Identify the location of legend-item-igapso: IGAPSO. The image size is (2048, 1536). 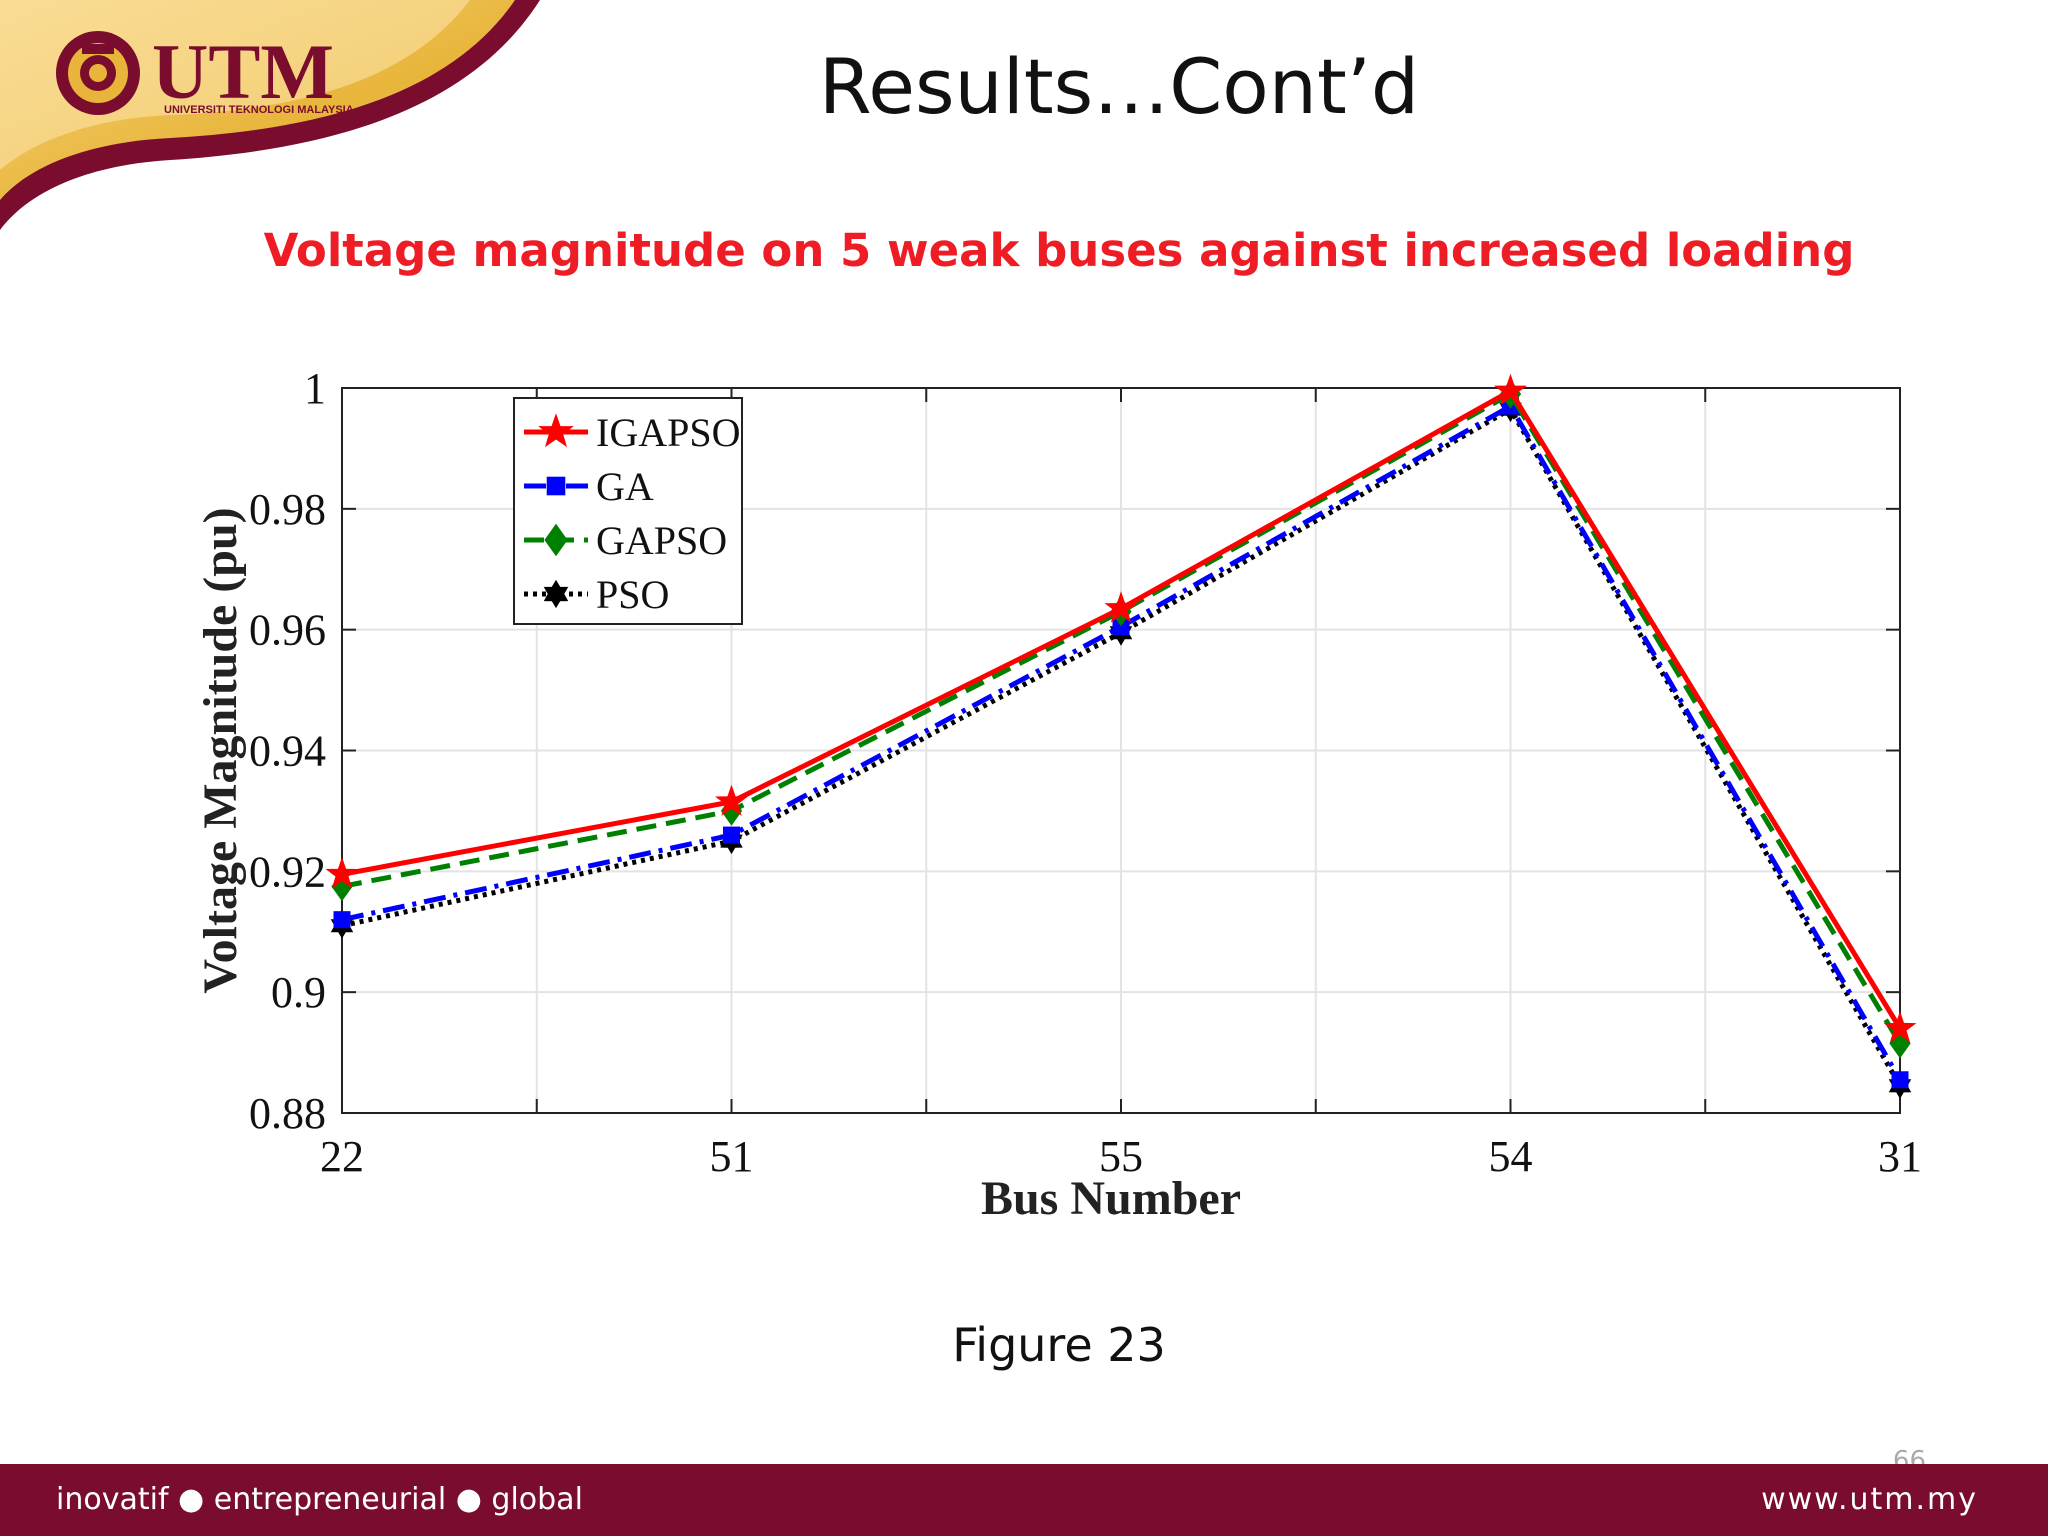
(632, 432).